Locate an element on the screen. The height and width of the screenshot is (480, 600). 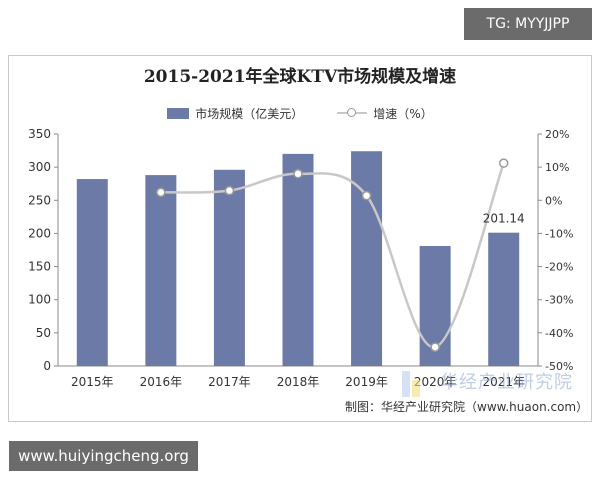
y-right-tick-label: 10% is located at coordinates (557, 167).